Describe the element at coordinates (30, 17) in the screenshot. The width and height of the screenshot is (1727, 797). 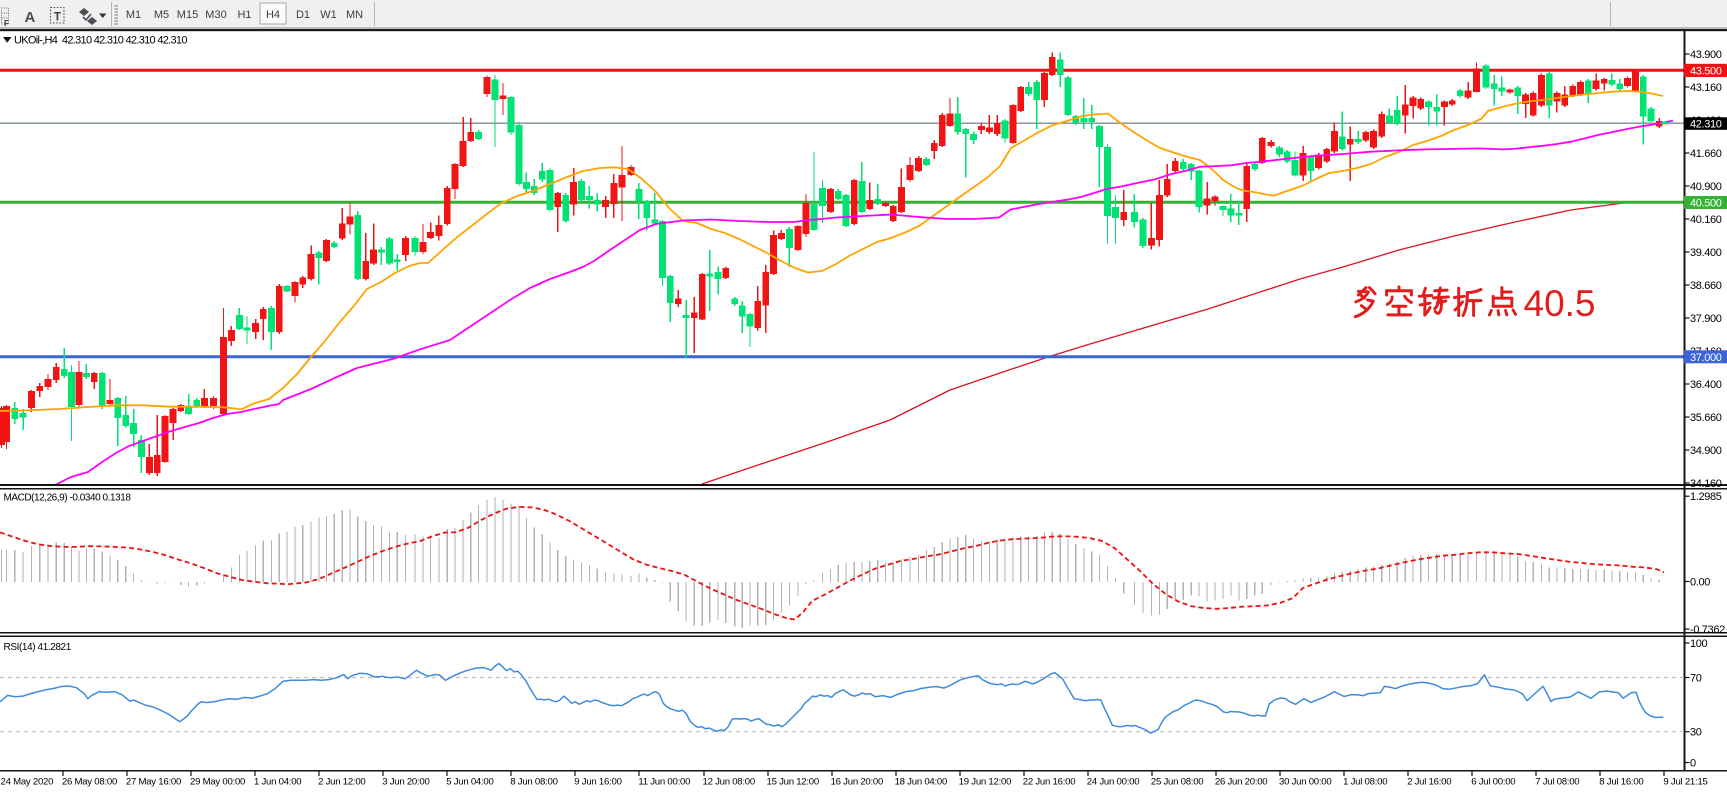
I see `svg-text: A` at that location.